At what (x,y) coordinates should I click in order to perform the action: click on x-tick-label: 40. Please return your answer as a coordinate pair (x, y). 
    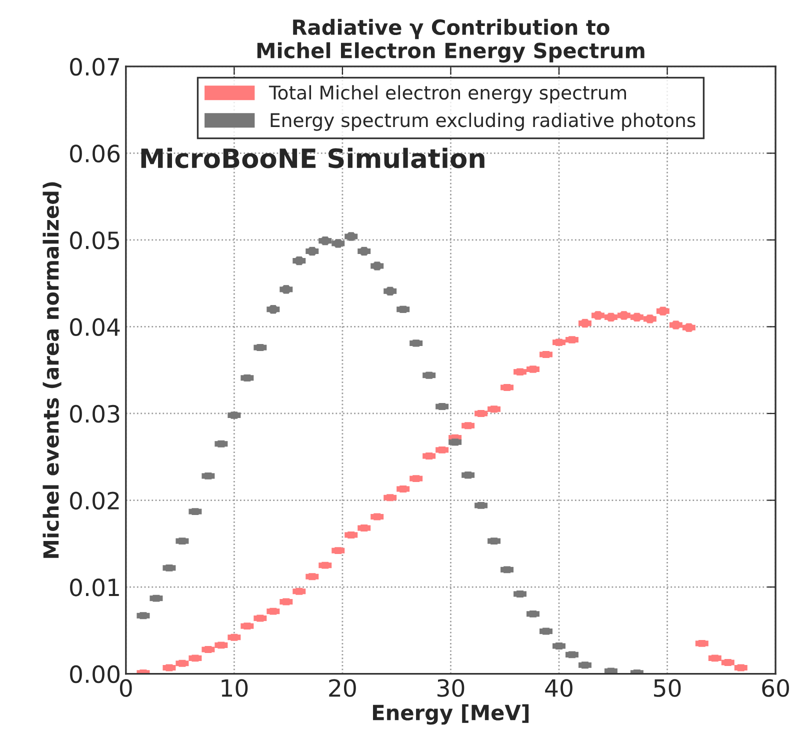
    Looking at the image, I should click on (558, 688).